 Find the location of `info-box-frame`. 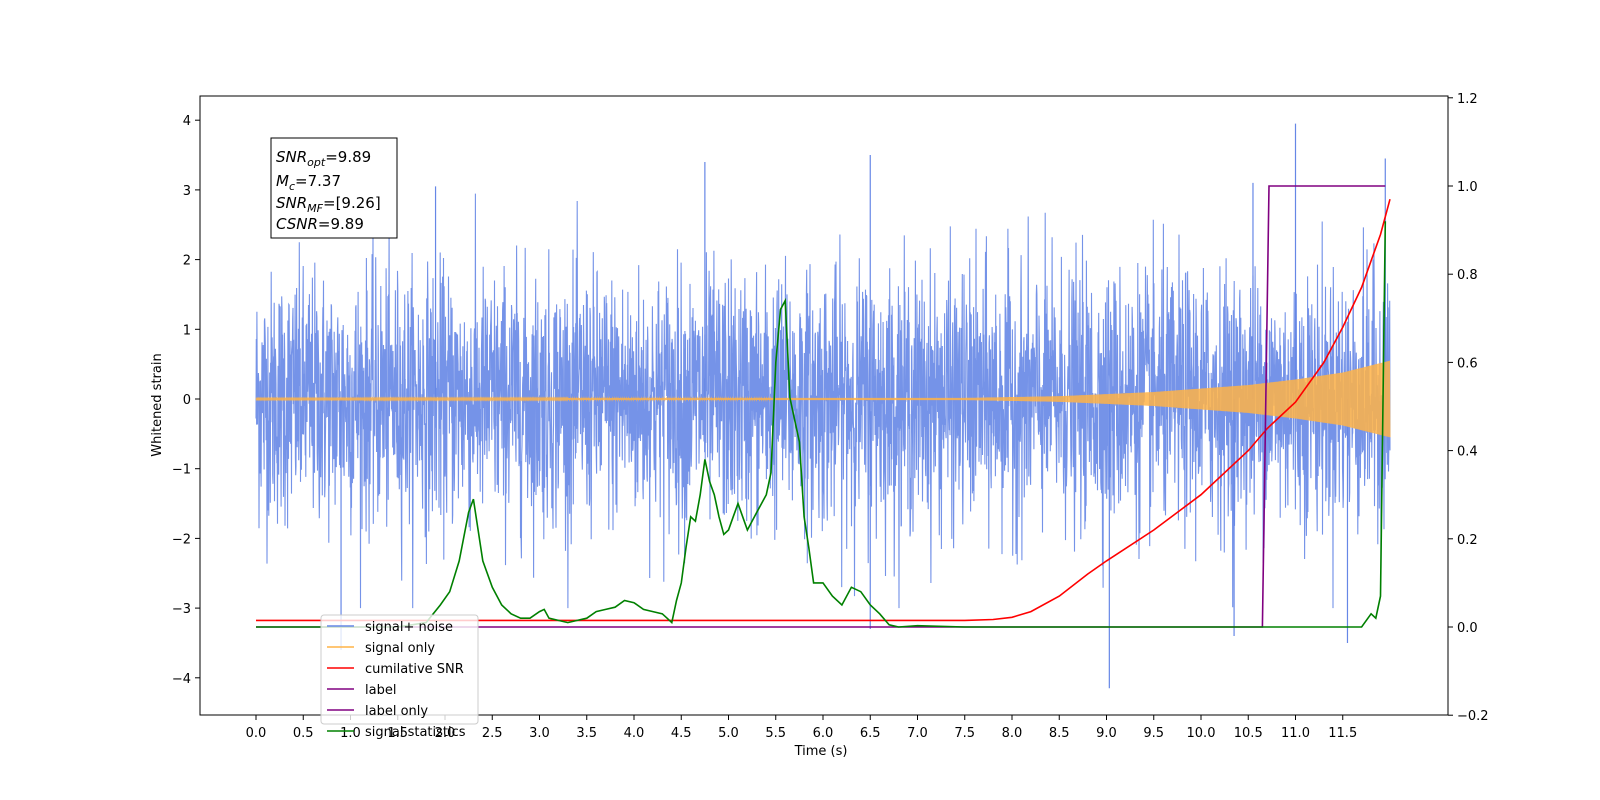

info-box-frame is located at coordinates (334, 188).